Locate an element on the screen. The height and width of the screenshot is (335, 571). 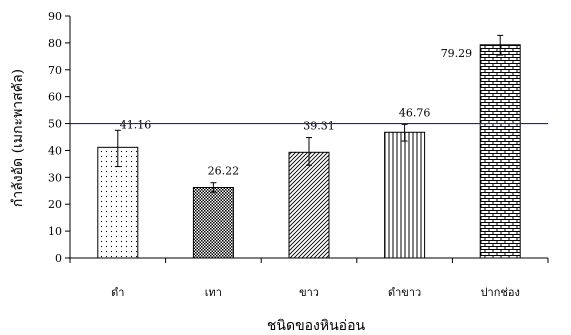
data-label: 79.29 is located at coordinates (457, 53).